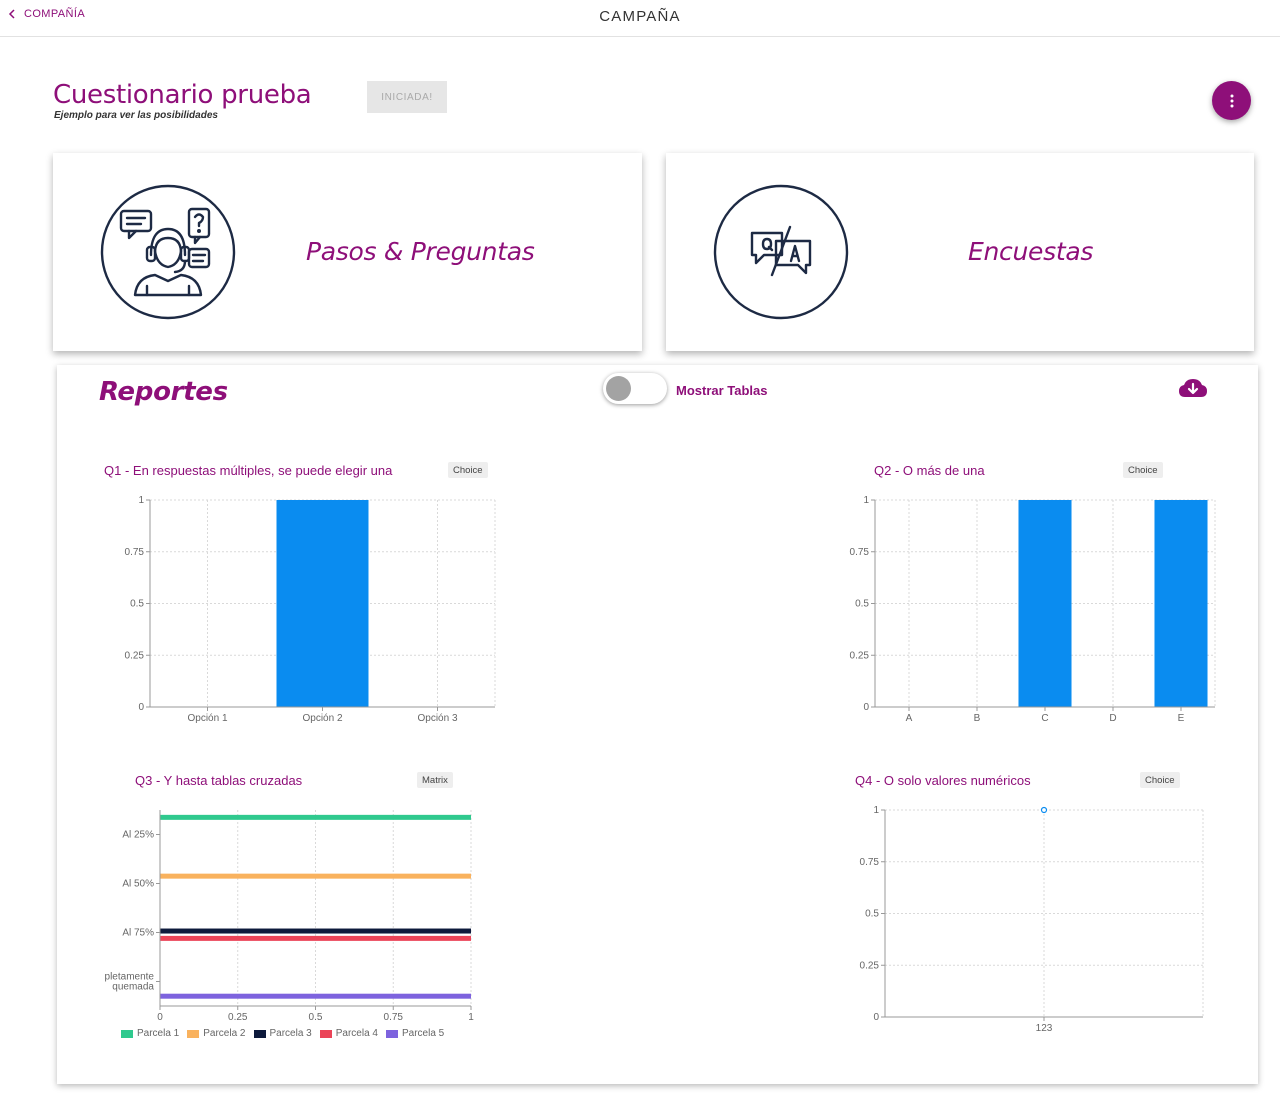  I want to click on q3-legend-label: Parcela 2, so click(224, 1033).